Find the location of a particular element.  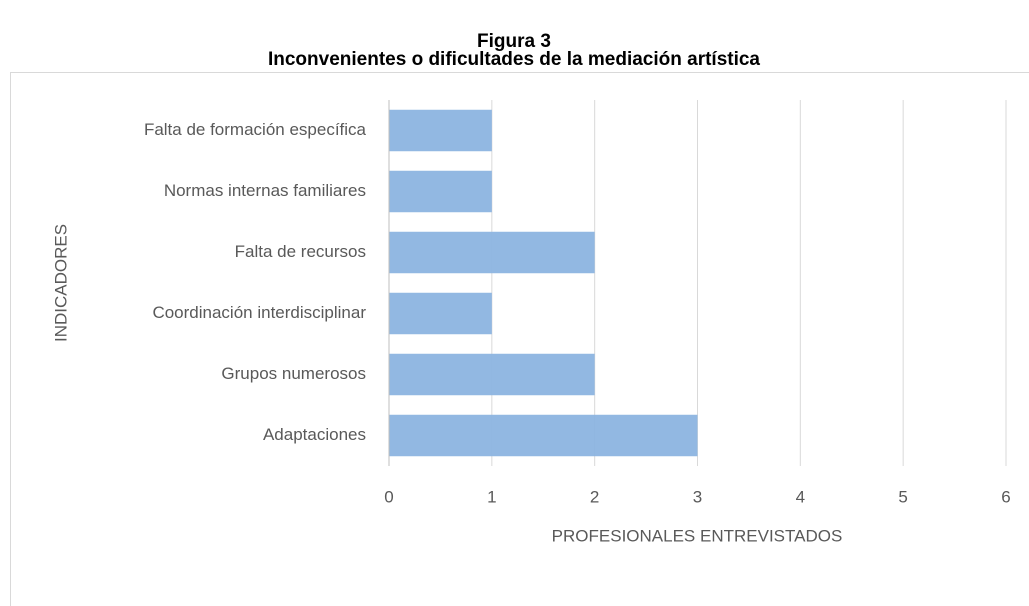

chart-title: Figura 3 is located at coordinates (514, 41).